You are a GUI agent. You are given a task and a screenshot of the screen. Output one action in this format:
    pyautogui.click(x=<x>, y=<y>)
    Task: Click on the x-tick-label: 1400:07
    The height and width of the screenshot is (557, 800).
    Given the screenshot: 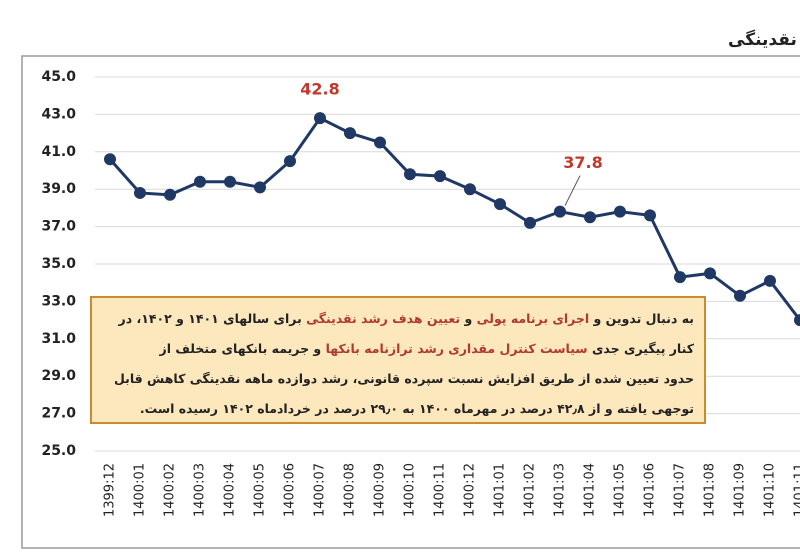 What is the action you would take?
    pyautogui.click(x=320, y=490)
    